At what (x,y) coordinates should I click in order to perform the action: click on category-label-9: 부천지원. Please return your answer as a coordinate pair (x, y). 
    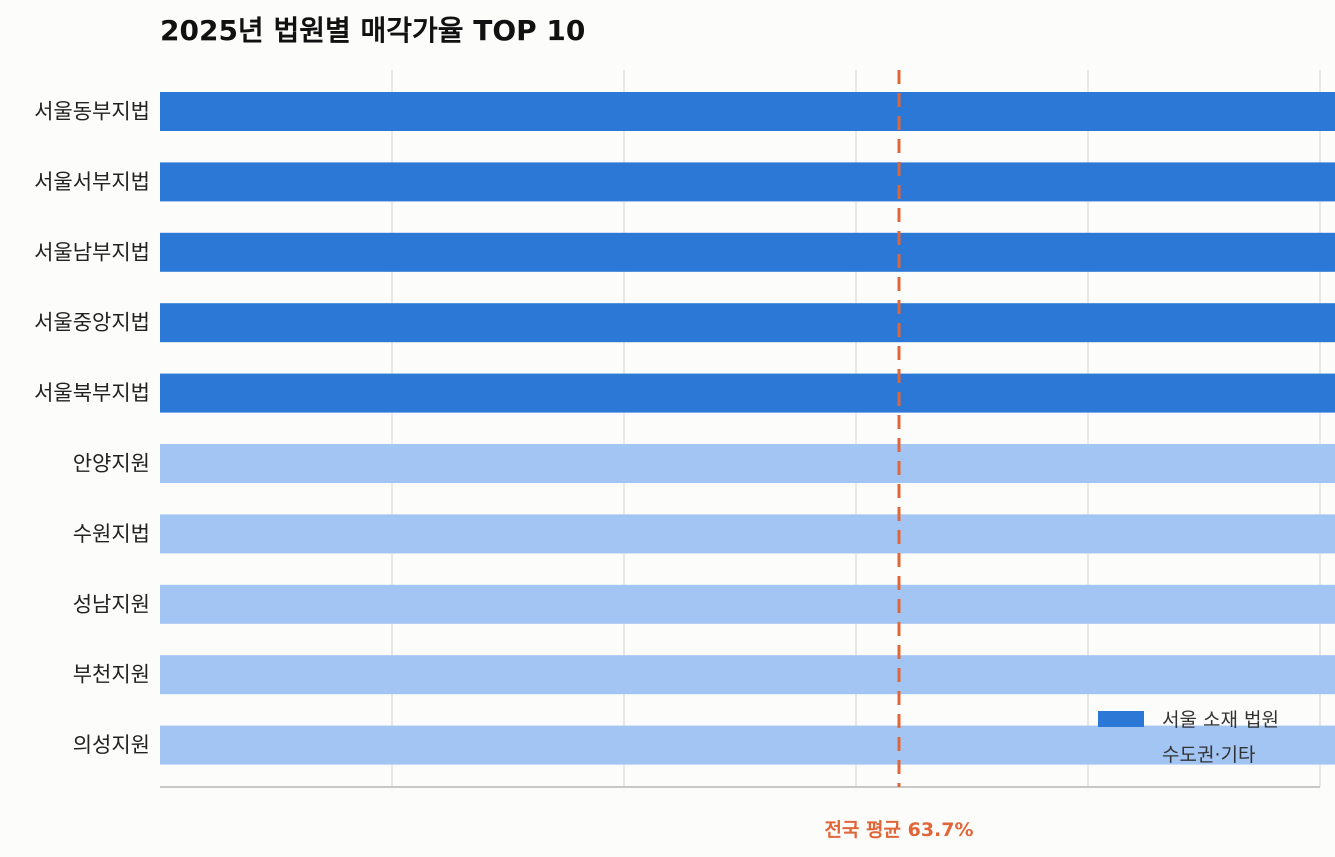
    Looking at the image, I should click on (111, 675).